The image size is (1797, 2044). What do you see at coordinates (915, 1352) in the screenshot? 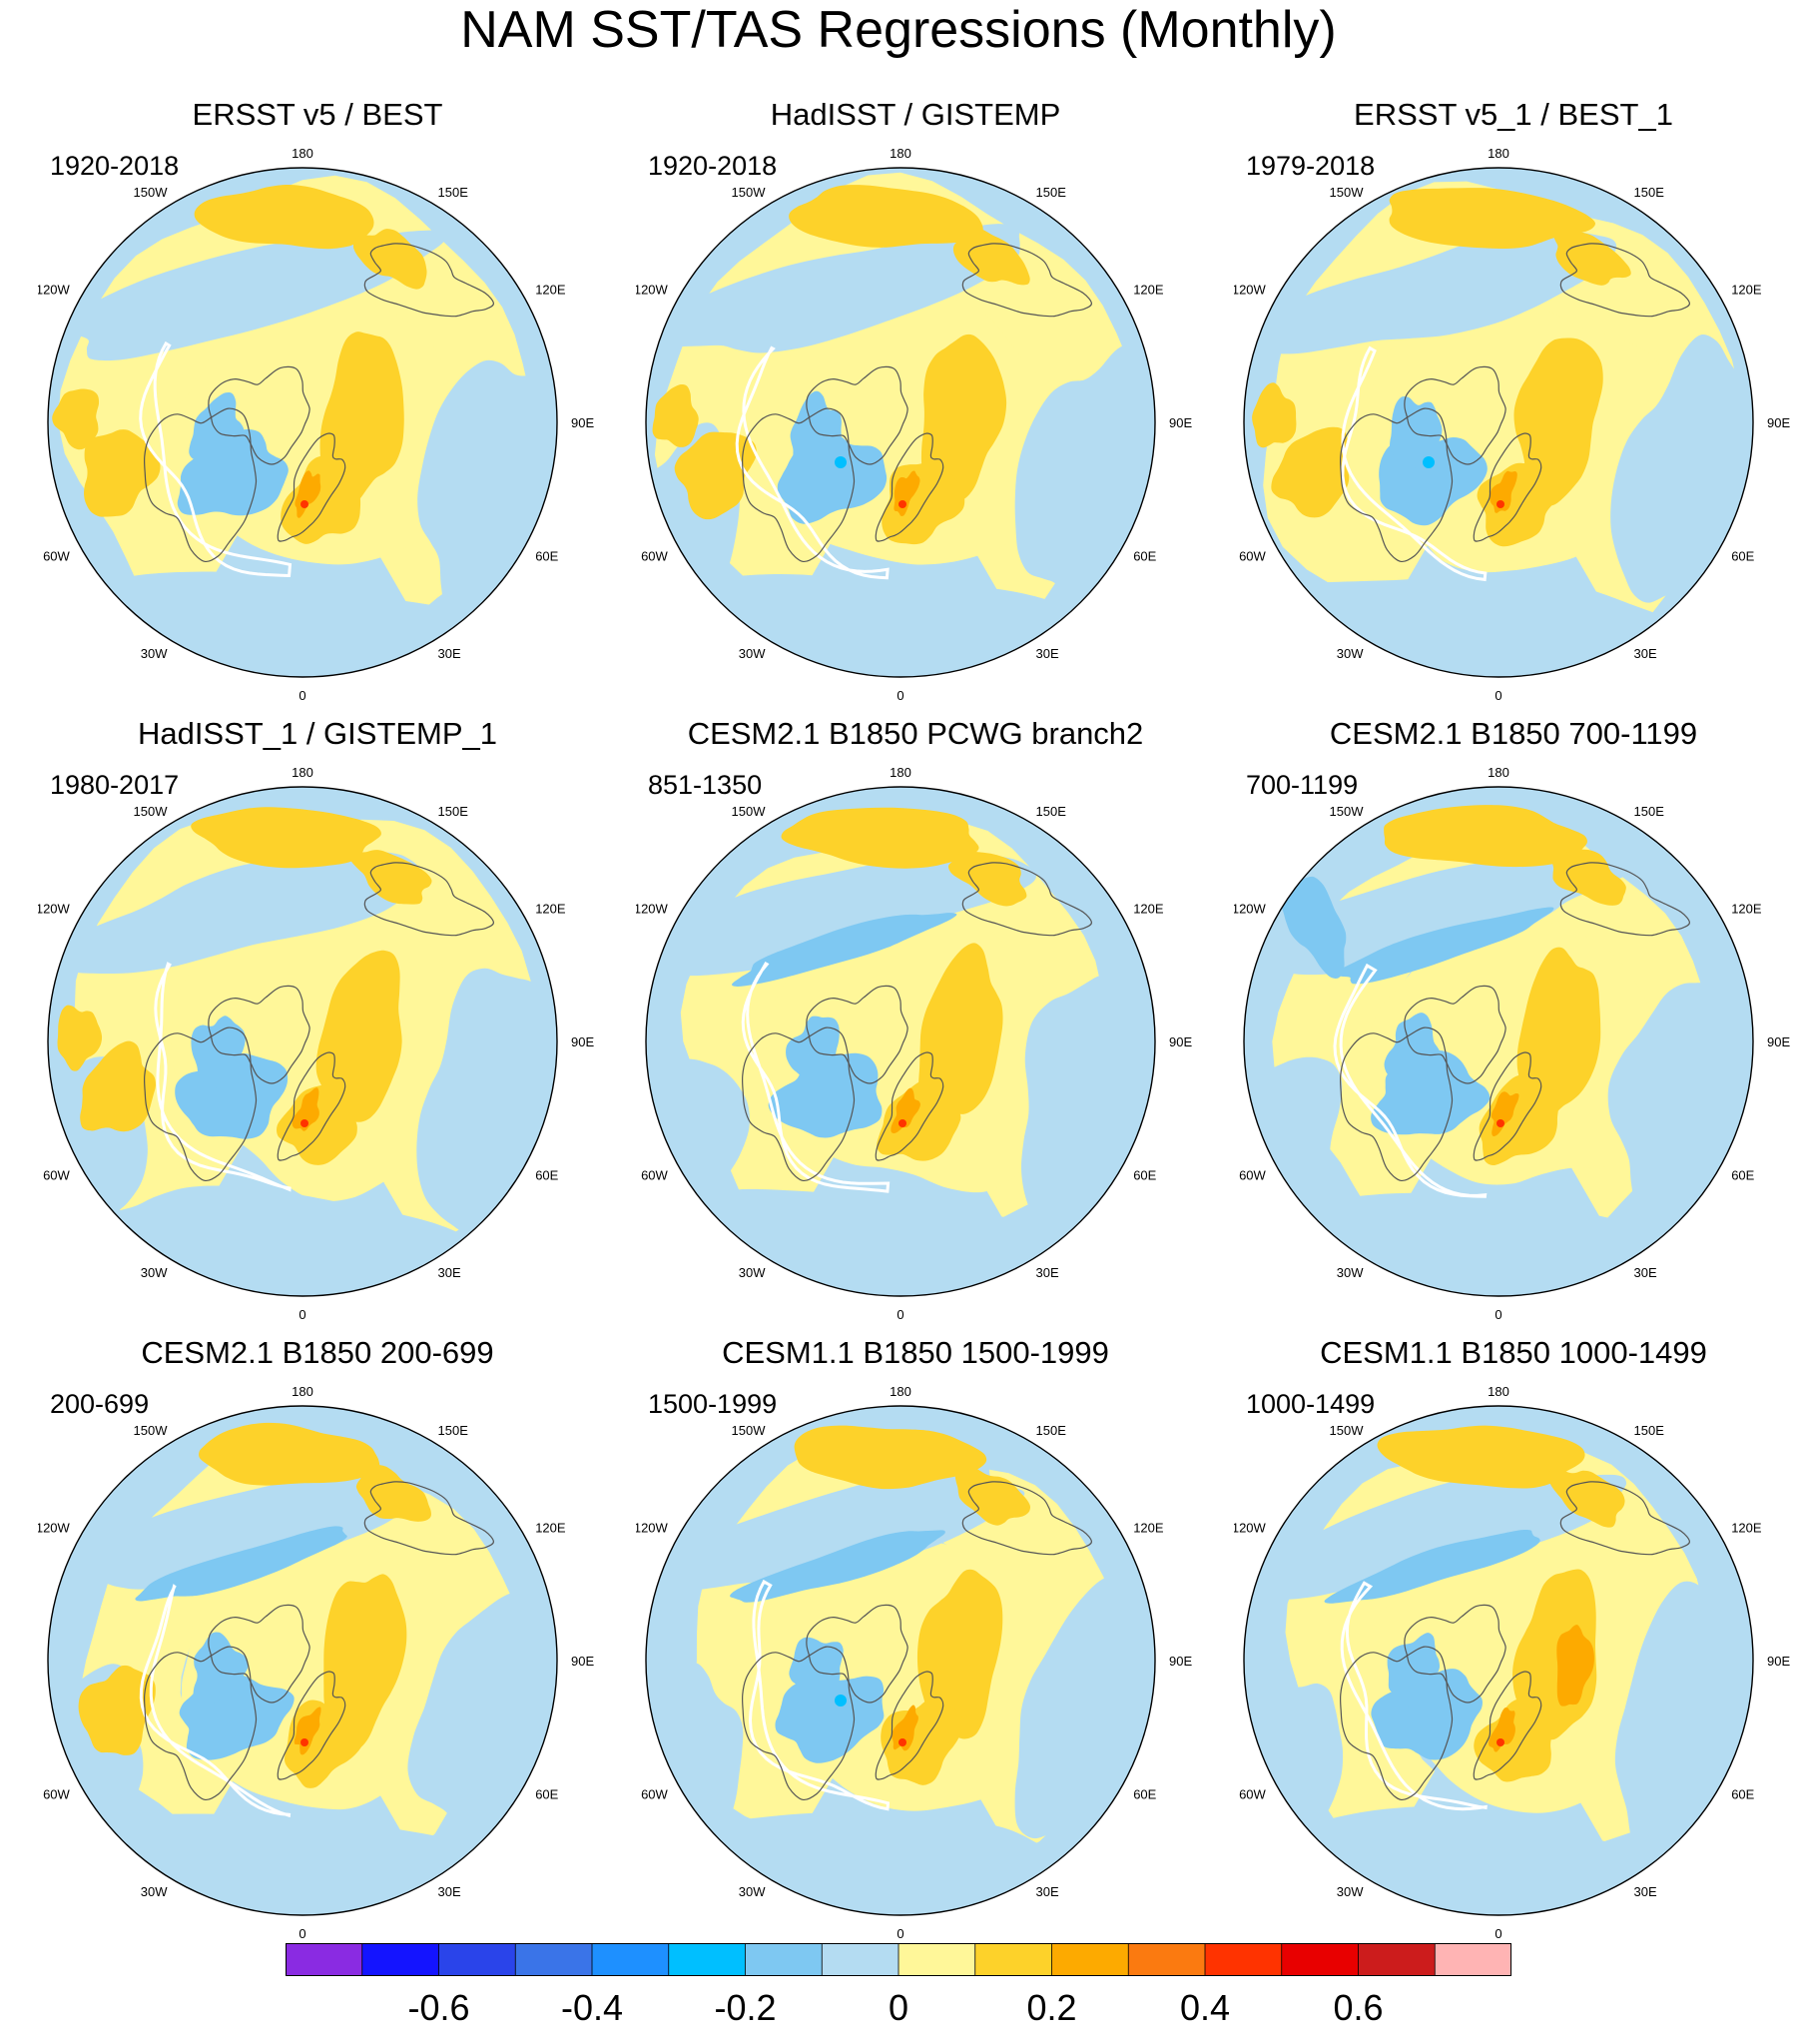
I see `panel-title: CESM1.1 B1850 1500-1999` at bounding box center [915, 1352].